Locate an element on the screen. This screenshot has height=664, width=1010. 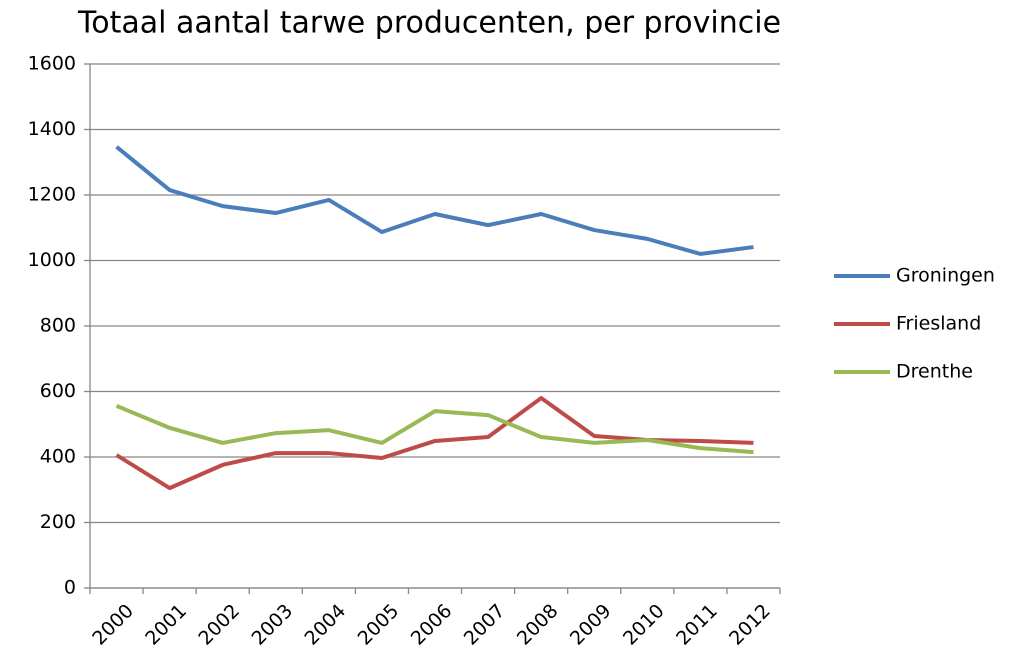
y-tick-label: 1200 is located at coordinates (52, 195).